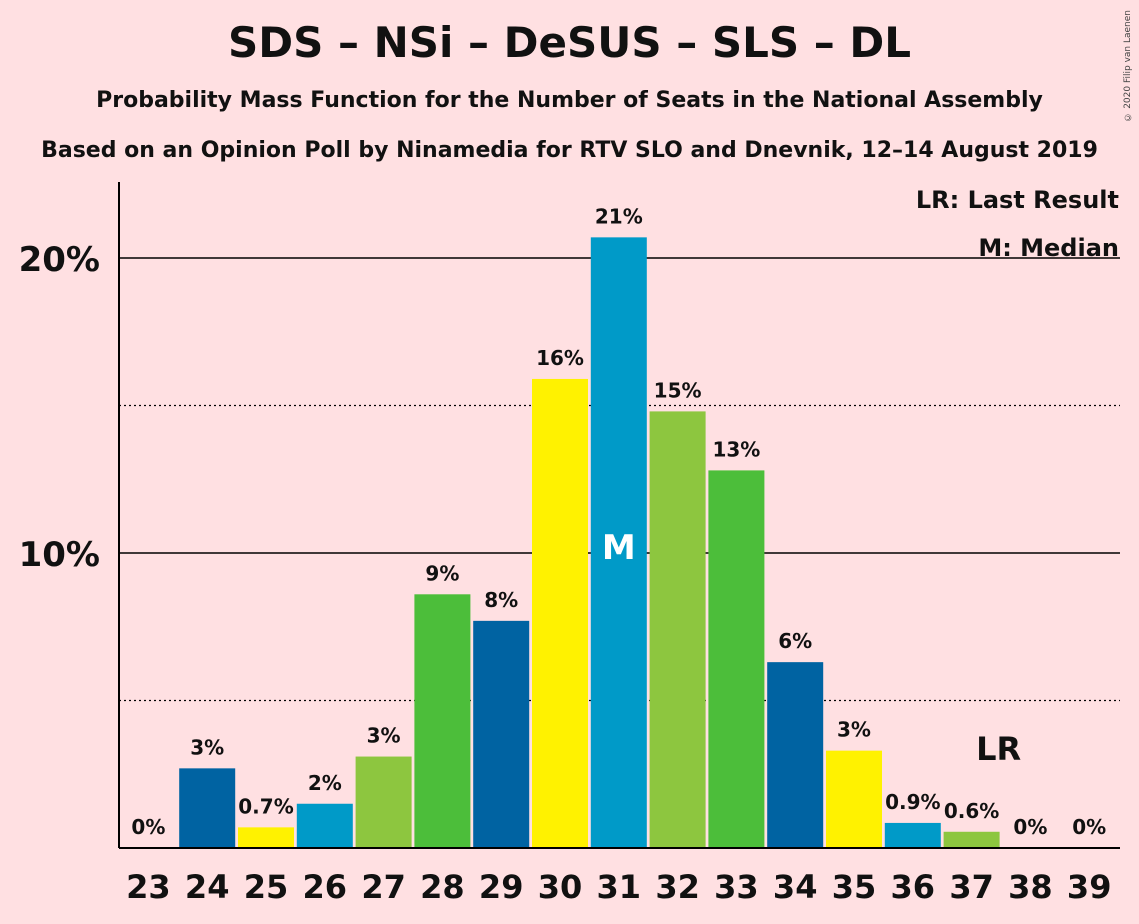  Describe the element at coordinates (265, 806) in the screenshot. I see `data-label: 0.7%` at that location.